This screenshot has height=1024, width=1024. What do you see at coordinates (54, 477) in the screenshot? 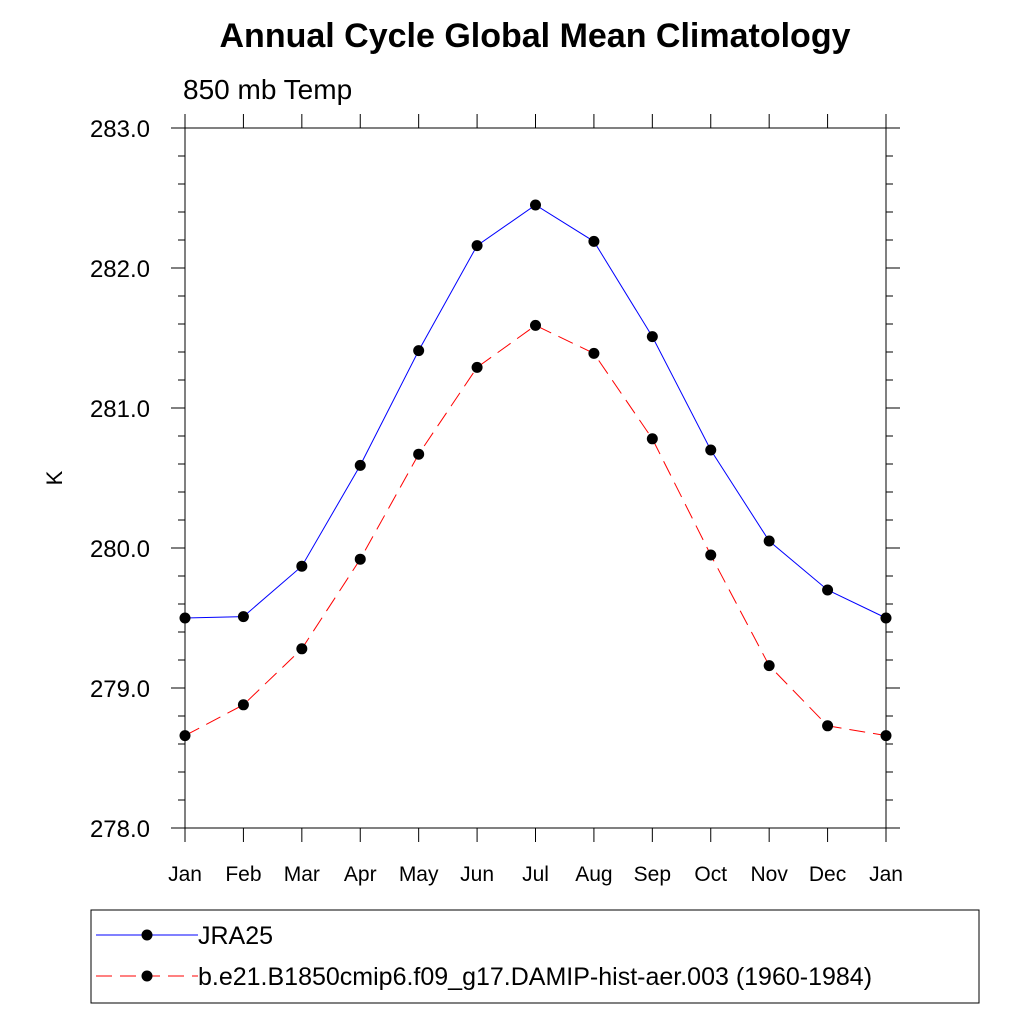
I see `y-axis-label: K` at bounding box center [54, 477].